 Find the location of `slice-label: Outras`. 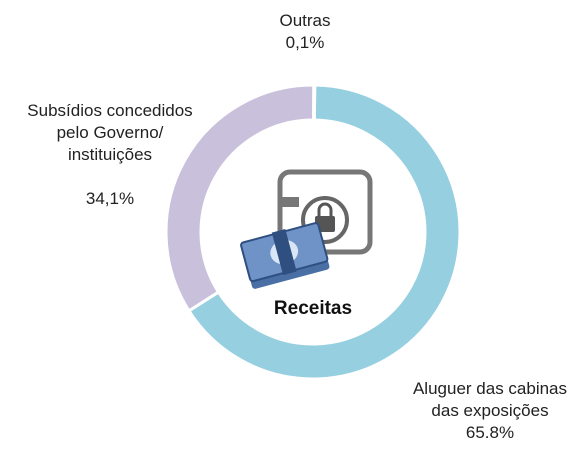

slice-label: Outras is located at coordinates (305, 20).